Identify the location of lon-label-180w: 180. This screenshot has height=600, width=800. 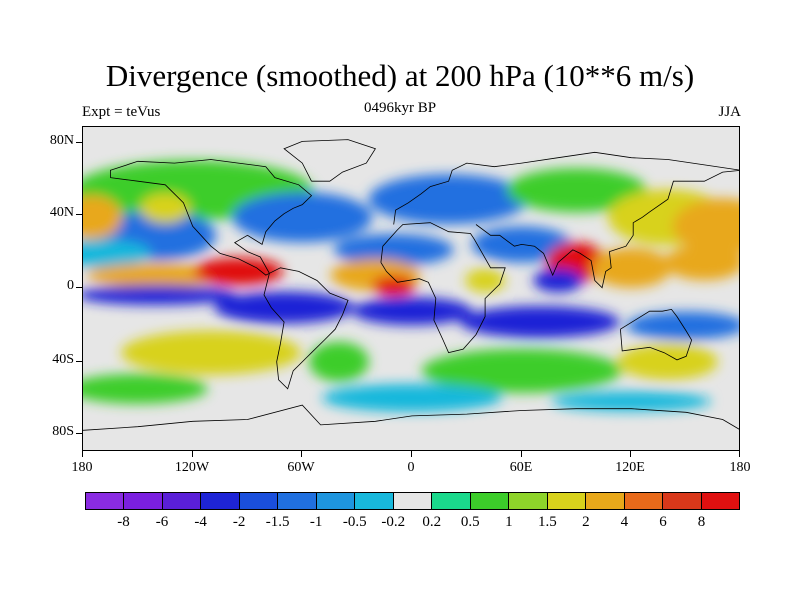
(82, 467).